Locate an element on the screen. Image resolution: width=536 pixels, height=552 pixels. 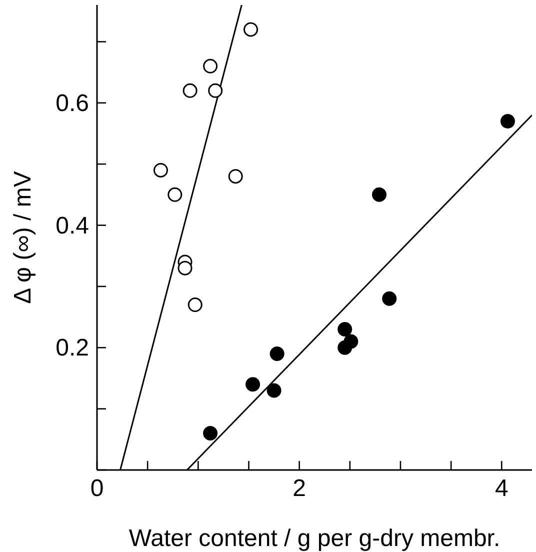
x-axis-title: Water content / g per g-dry membr. is located at coordinates (314, 538).